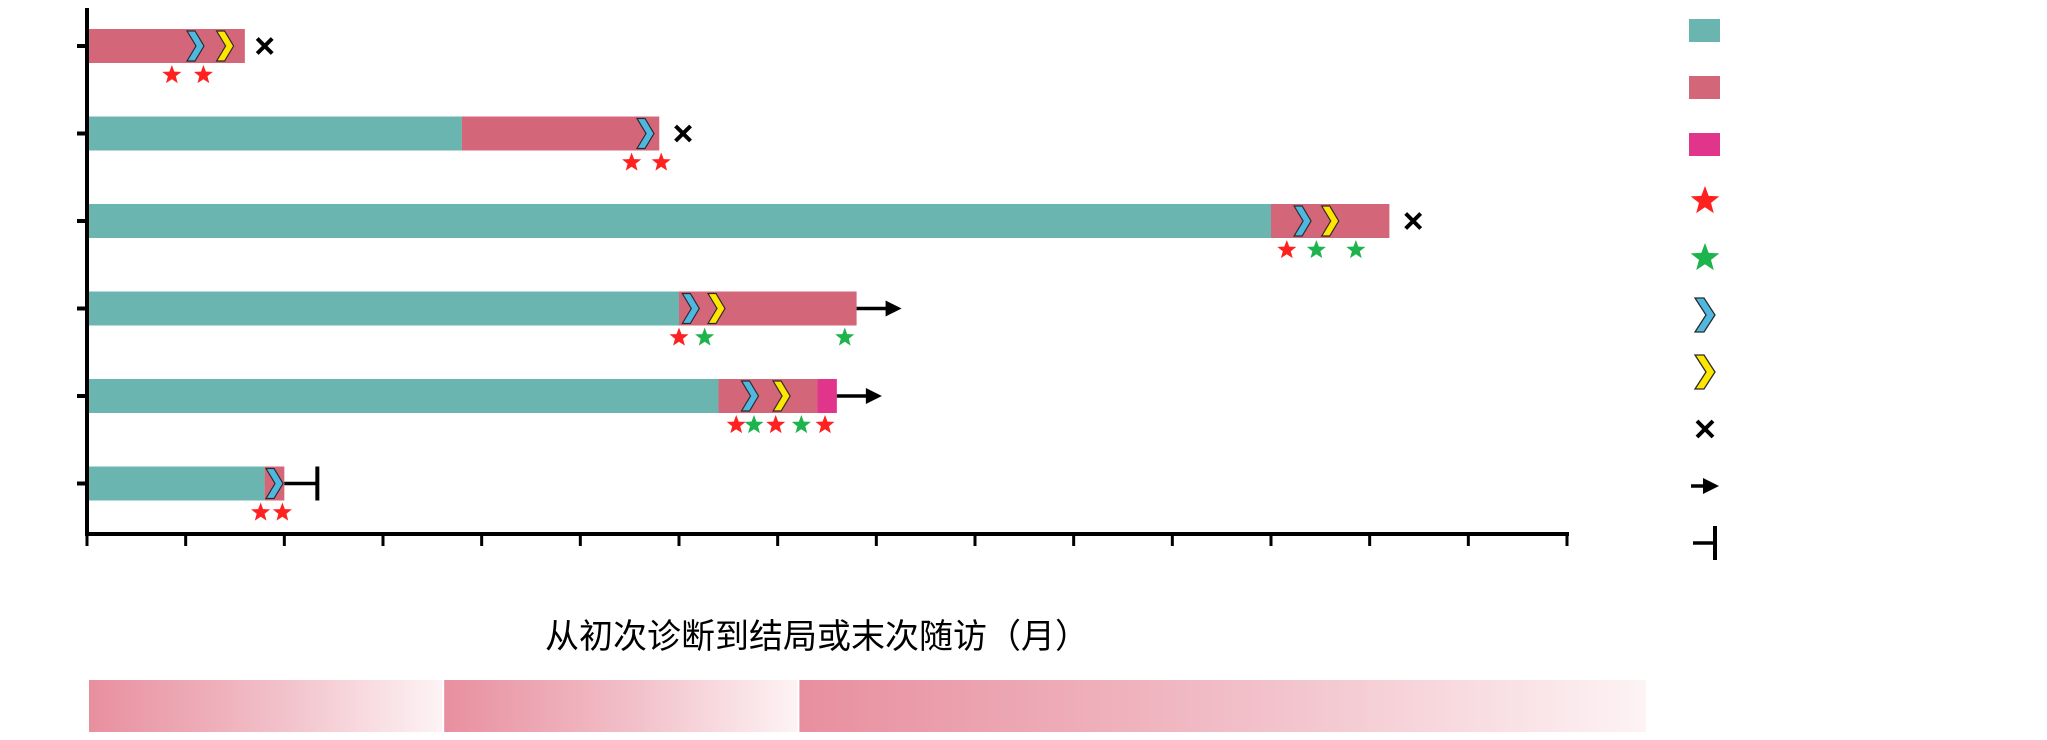 The width and height of the screenshot is (2047, 740). I want to click on legend-item-nr_r1, so click(1704, 87).